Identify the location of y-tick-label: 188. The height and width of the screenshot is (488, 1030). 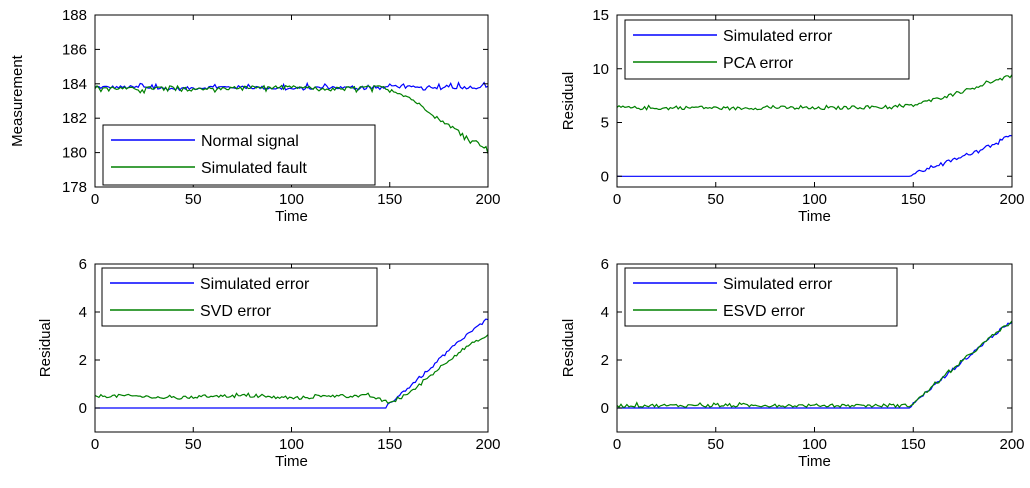
(74, 15).